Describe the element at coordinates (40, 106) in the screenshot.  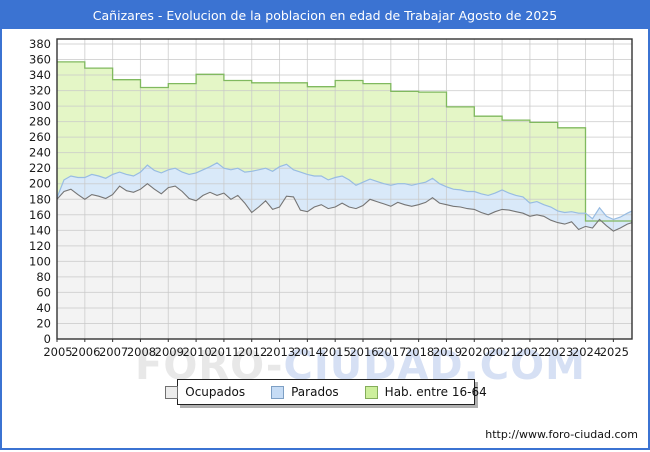
I see `svg-text: 300` at that location.